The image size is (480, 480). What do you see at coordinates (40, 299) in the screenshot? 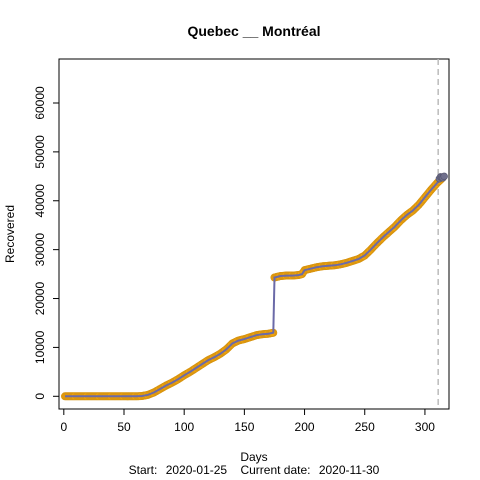
I see `y-tick-label: 20000` at bounding box center [40, 299].